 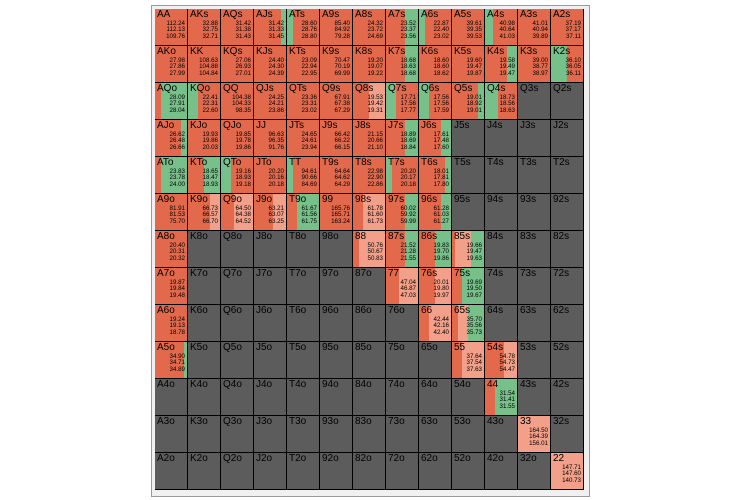 What do you see at coordinates (336, 101) in the screenshot?
I see `hand-cell-Q9s: Q9s 67.91 67.38 67.29` at bounding box center [336, 101].